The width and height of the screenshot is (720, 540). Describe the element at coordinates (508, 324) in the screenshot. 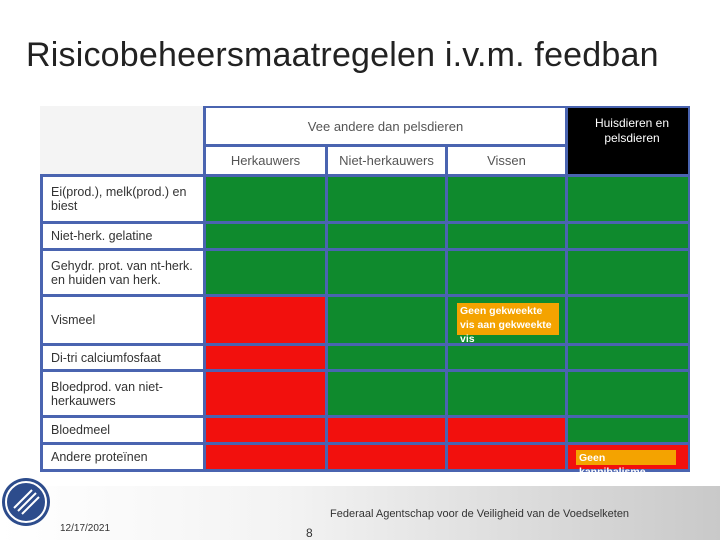

I see `note-fish: Geen gekweekte vis aan gekweekte vis` at that location.